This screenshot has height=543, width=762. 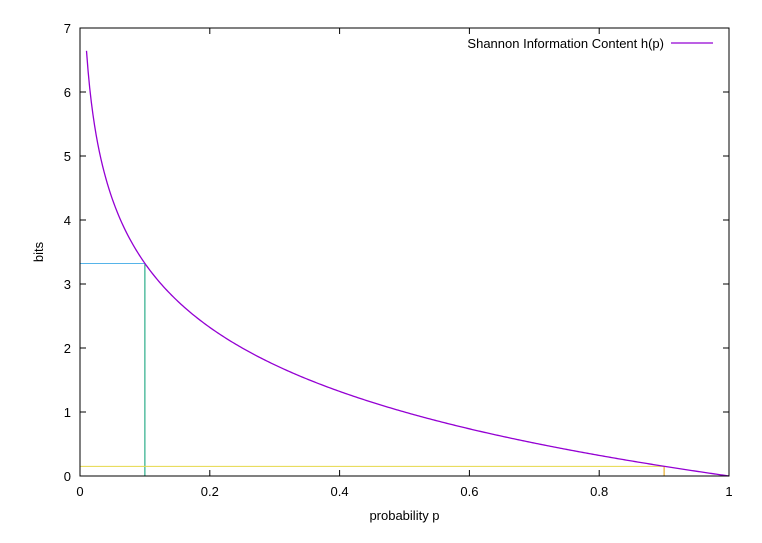 What do you see at coordinates (599, 491) in the screenshot?
I see `x-tick-label: 0.8` at bounding box center [599, 491].